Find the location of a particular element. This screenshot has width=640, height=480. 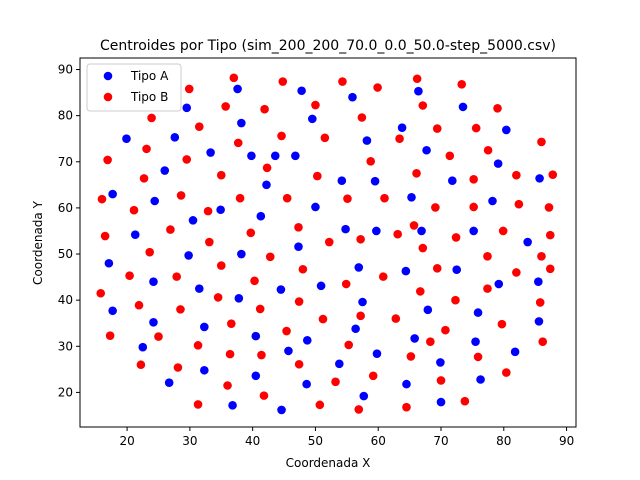

x-tick-label: 50 is located at coordinates (315, 441).